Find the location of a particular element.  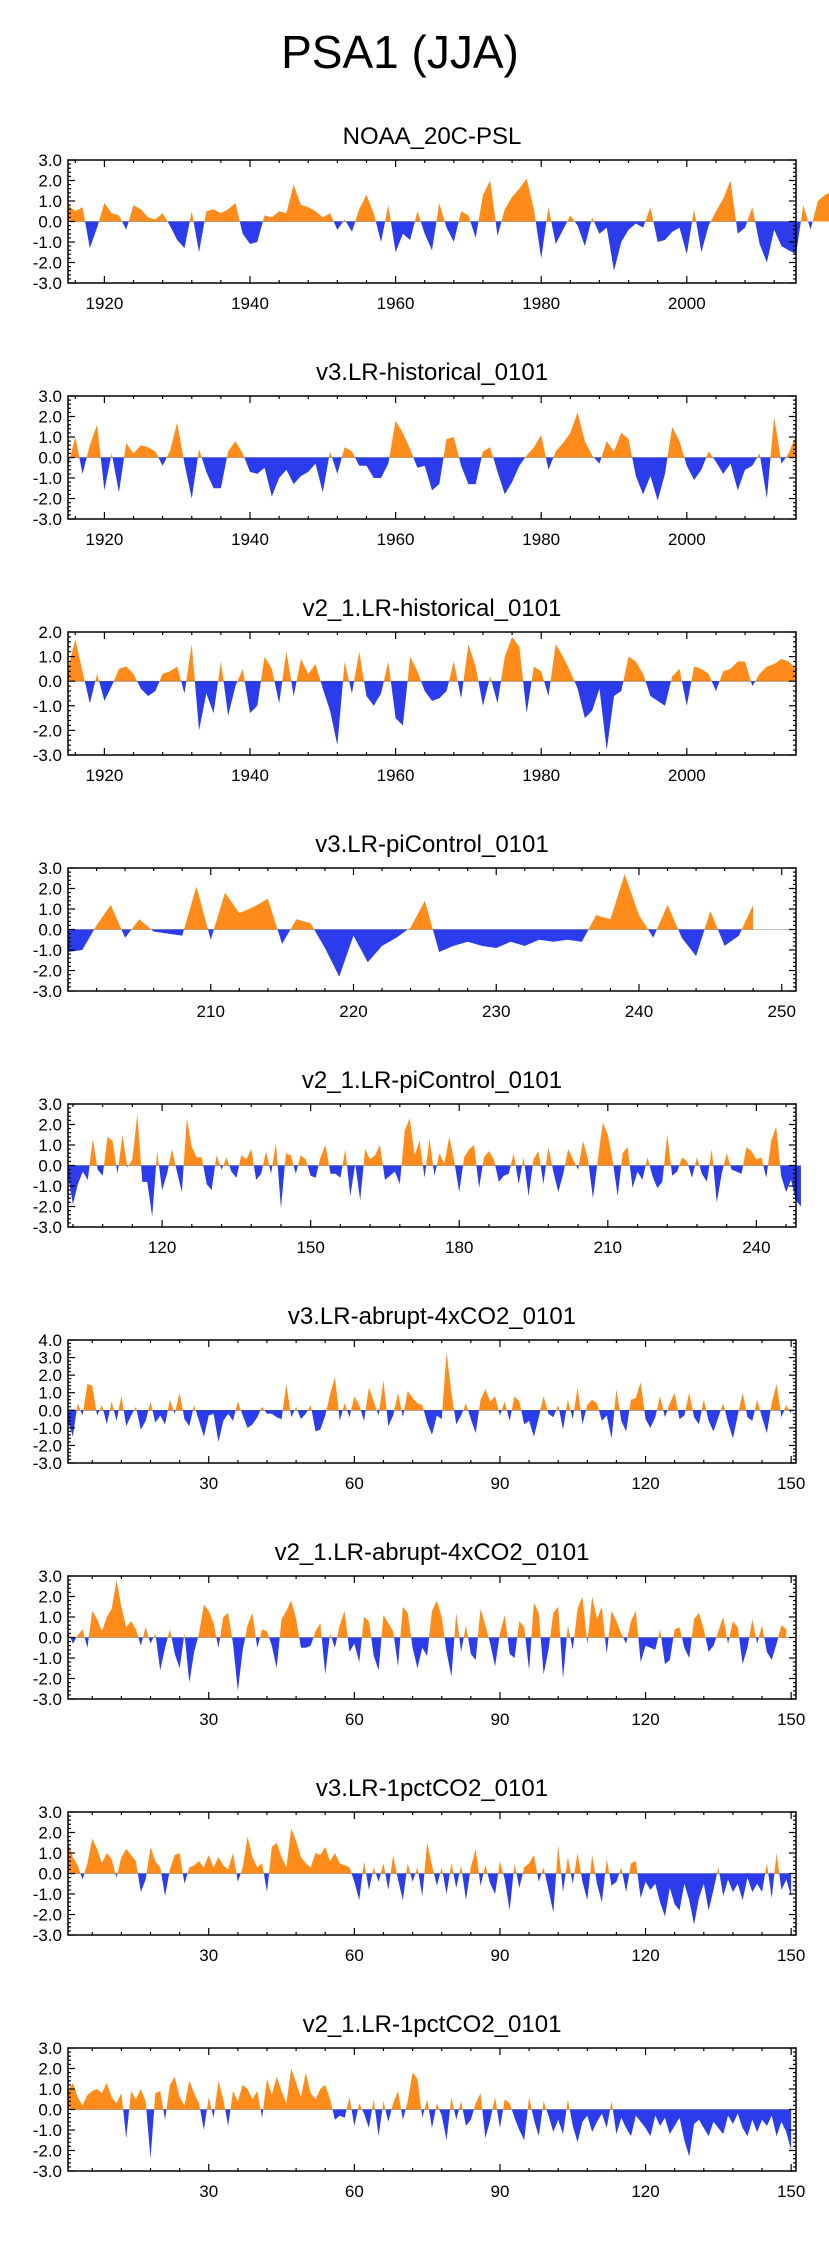

panel-title: v2_1.LR-abrupt-4xCO2_0101 is located at coordinates (432, 1552).